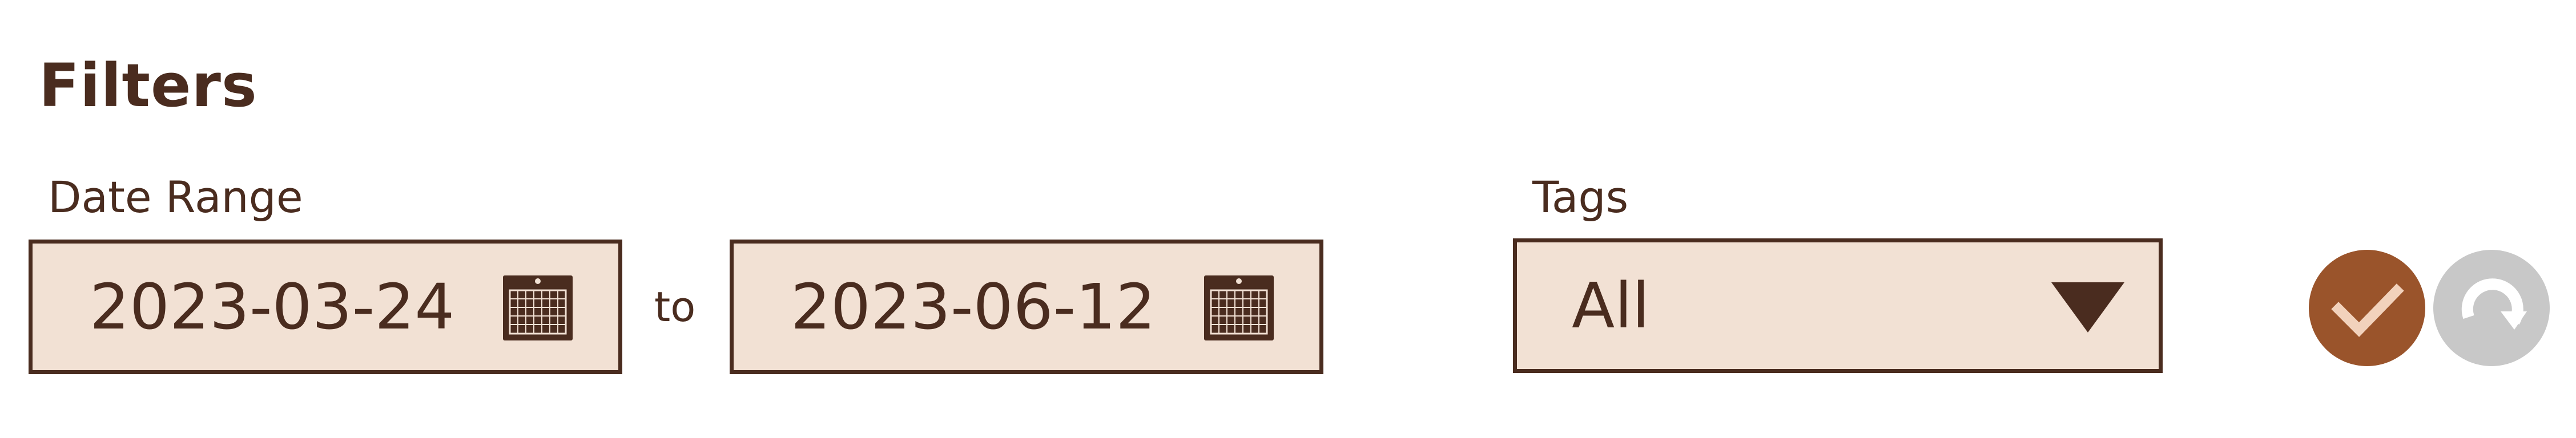  Describe the element at coordinates (175, 197) in the screenshot. I see `date-range-label: Date Range` at that location.